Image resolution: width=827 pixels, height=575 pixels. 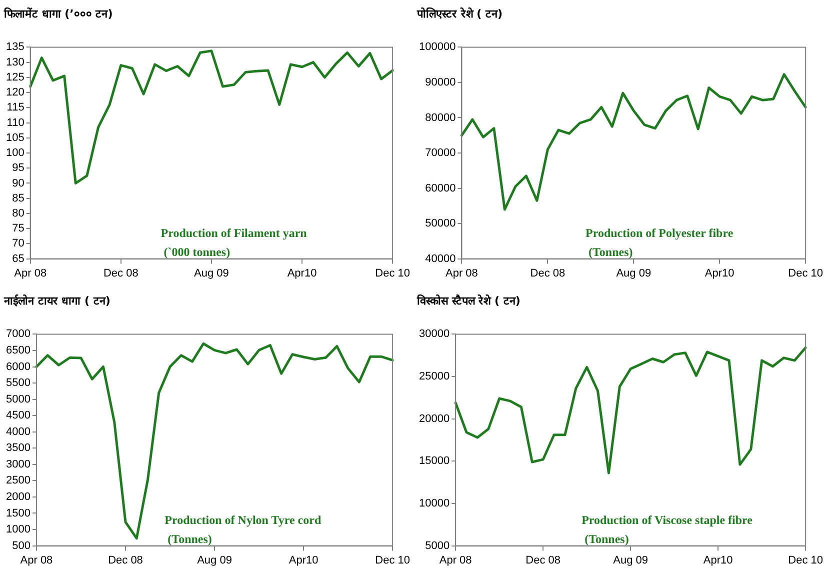 What do you see at coordinates (434, 418) in the screenshot?
I see `y-tick-label: 20000` at bounding box center [434, 418].